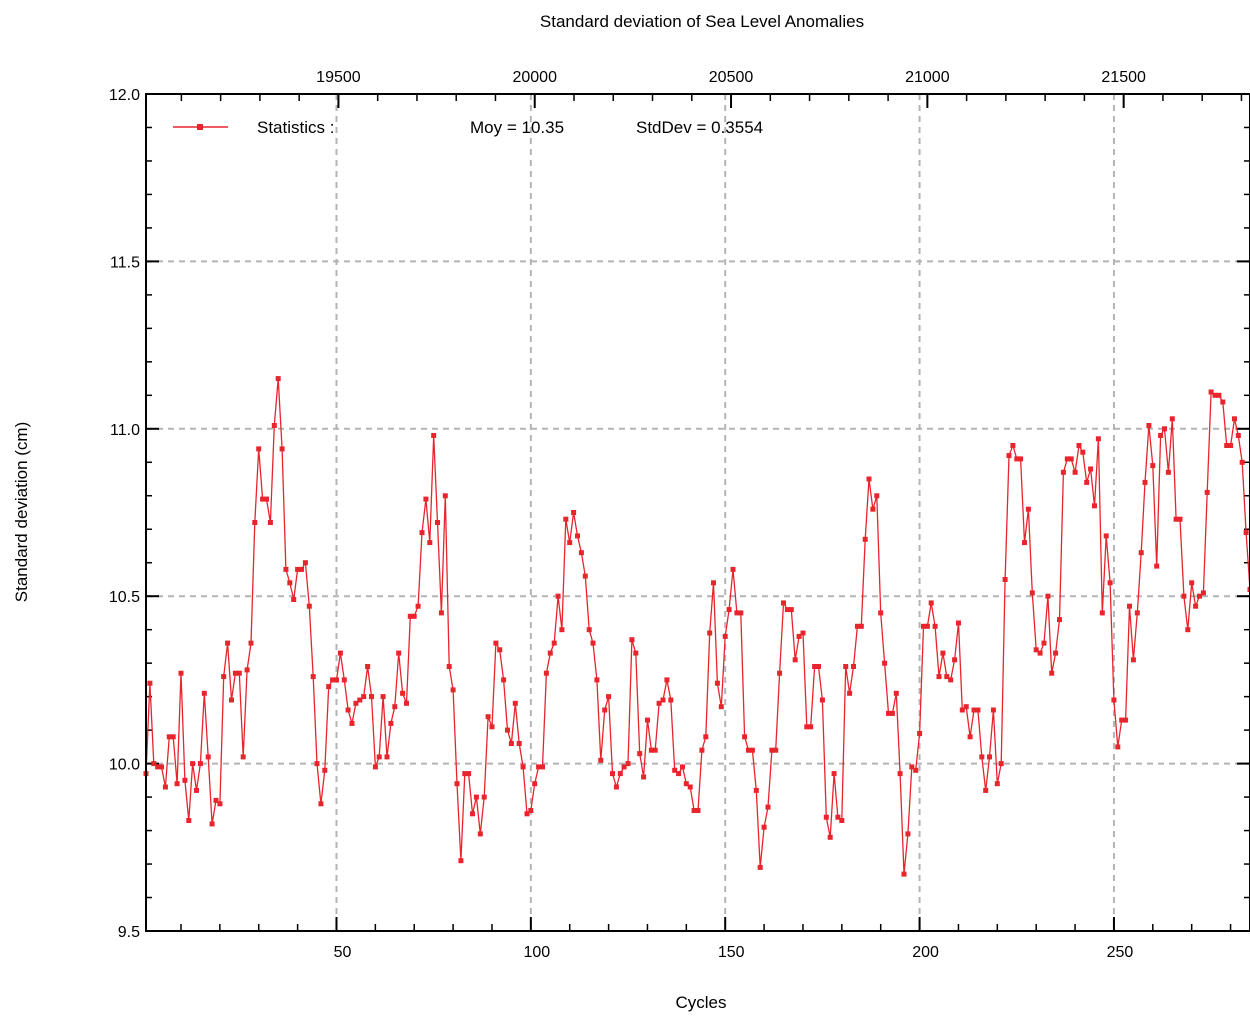  Describe the element at coordinates (124, 765) in the screenshot. I see `y-tick-label: 10.0` at that location.